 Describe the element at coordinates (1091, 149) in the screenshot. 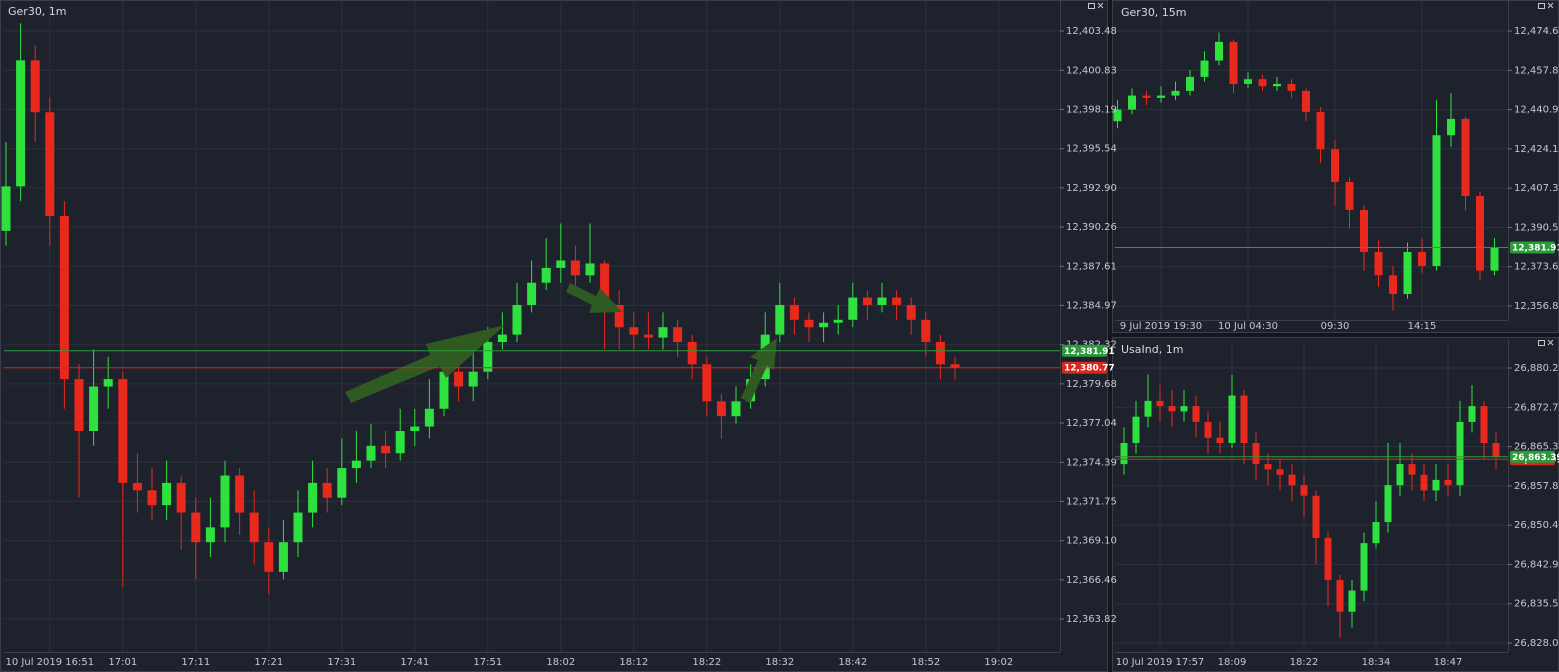

I see `y-tick-label: 12,395.54` at that location.